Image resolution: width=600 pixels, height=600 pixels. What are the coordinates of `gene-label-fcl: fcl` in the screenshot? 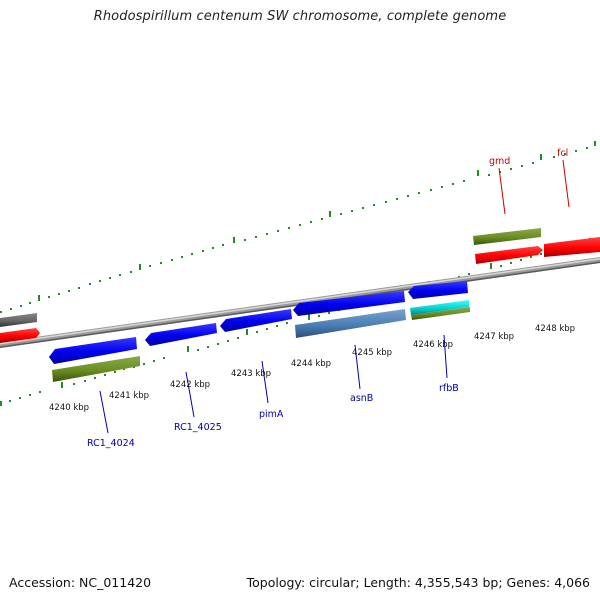 It's located at (562, 153).